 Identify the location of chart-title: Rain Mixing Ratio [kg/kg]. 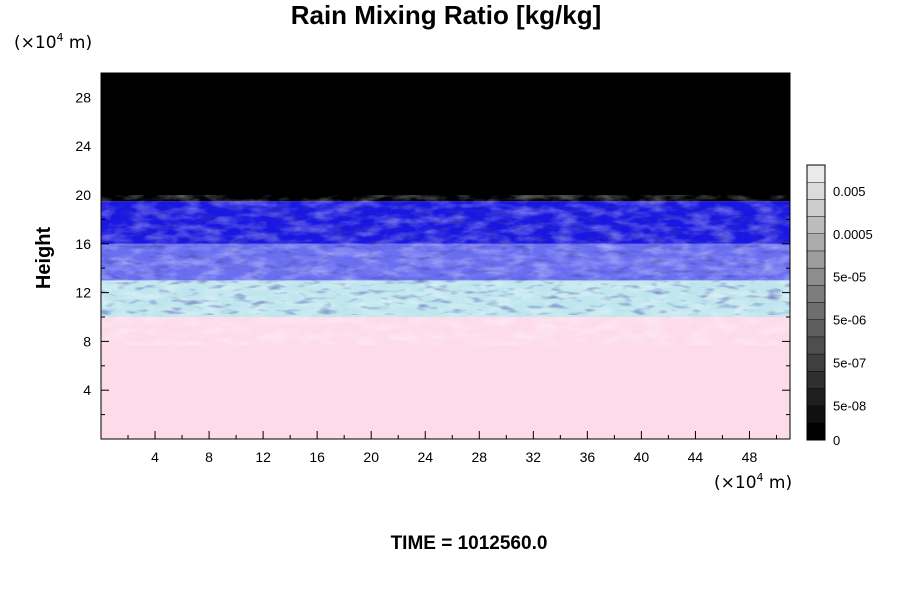
(446, 15).